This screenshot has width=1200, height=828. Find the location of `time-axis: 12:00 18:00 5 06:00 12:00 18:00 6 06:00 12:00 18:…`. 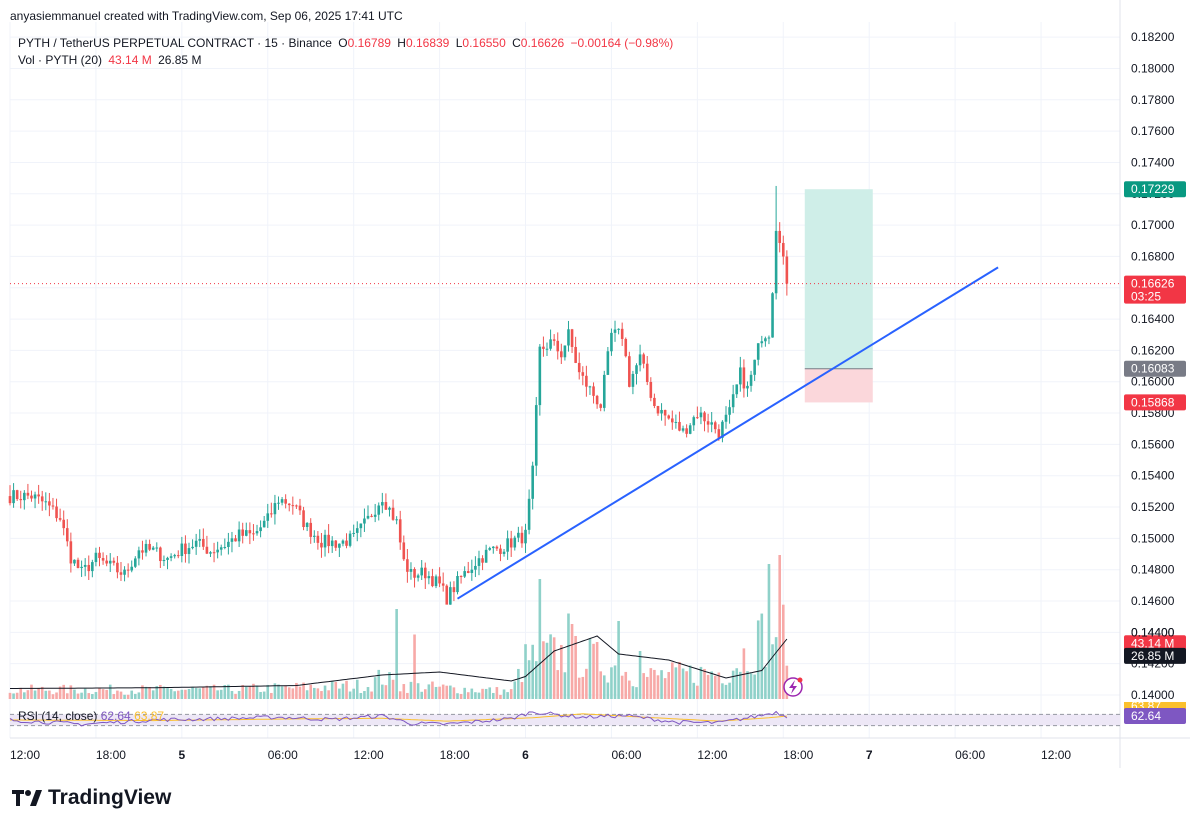

time-axis: 12:00 18:00 5 06:00 12:00 18:00 6 06:00 12:00 18:… is located at coordinates (540, 755).